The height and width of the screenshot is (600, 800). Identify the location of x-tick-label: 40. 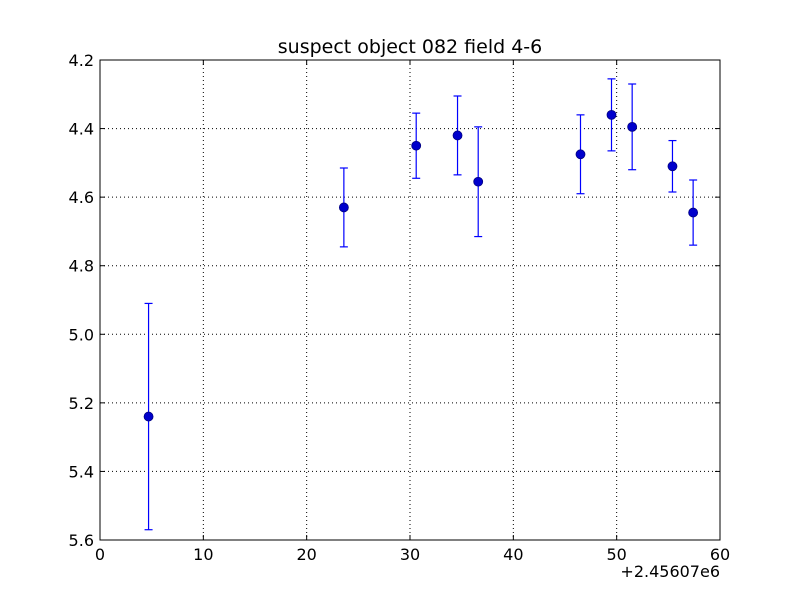
(513, 554).